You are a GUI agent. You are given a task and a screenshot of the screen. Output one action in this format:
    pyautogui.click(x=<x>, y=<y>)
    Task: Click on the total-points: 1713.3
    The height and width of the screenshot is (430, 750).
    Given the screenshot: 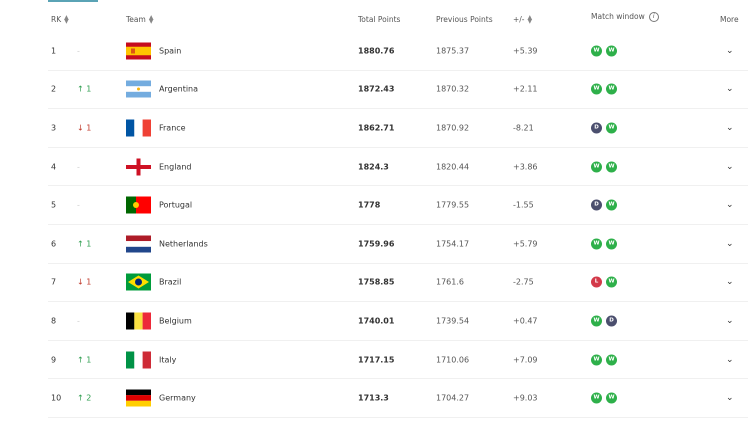 What is the action you would take?
    pyautogui.click(x=373, y=398)
    